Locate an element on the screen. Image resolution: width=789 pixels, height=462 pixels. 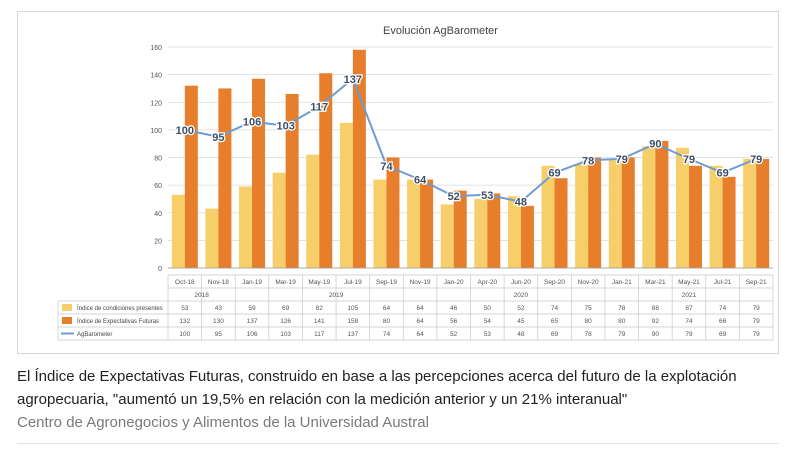
x-tick-label: Sep-21 is located at coordinates (756, 282).